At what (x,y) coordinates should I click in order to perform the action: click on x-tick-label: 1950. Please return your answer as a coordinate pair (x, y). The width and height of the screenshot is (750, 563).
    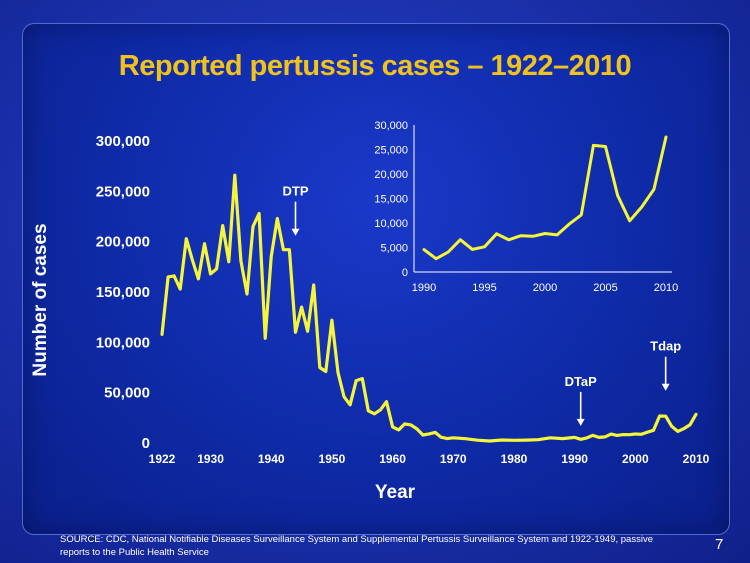
    Looking at the image, I should click on (332, 459).